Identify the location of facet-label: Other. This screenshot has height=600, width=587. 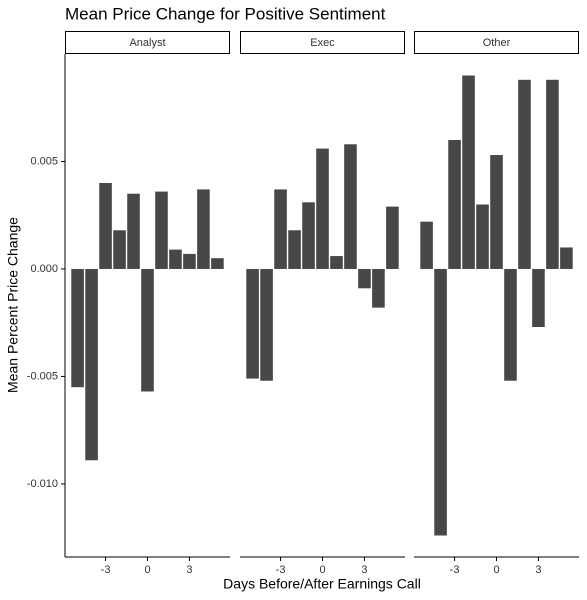
(497, 43).